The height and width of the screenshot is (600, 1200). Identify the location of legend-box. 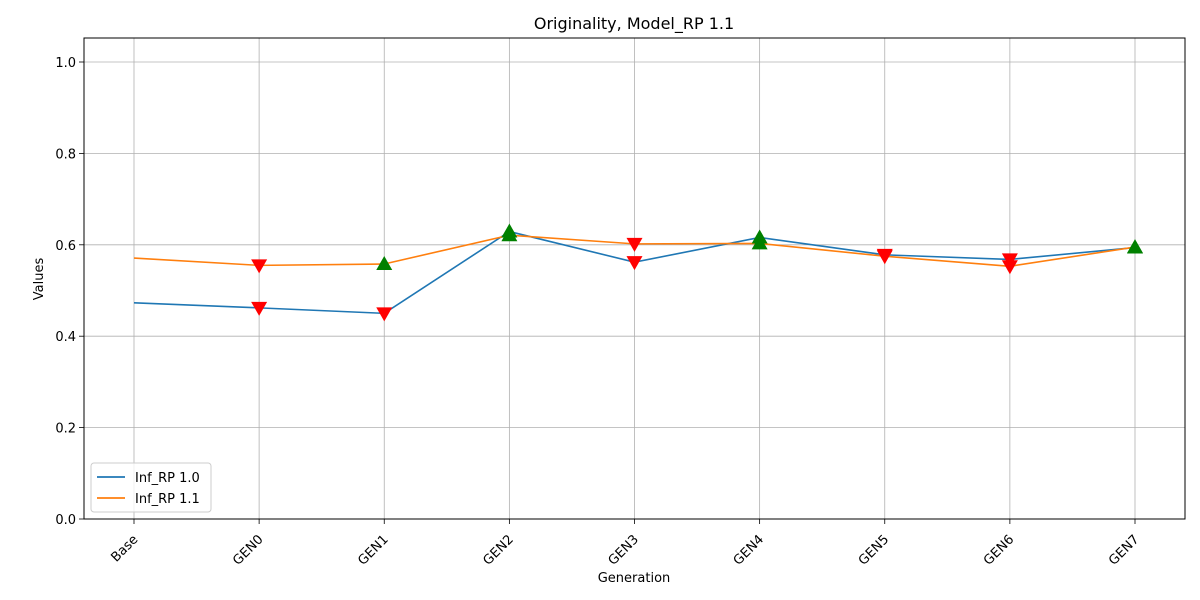
(151, 487).